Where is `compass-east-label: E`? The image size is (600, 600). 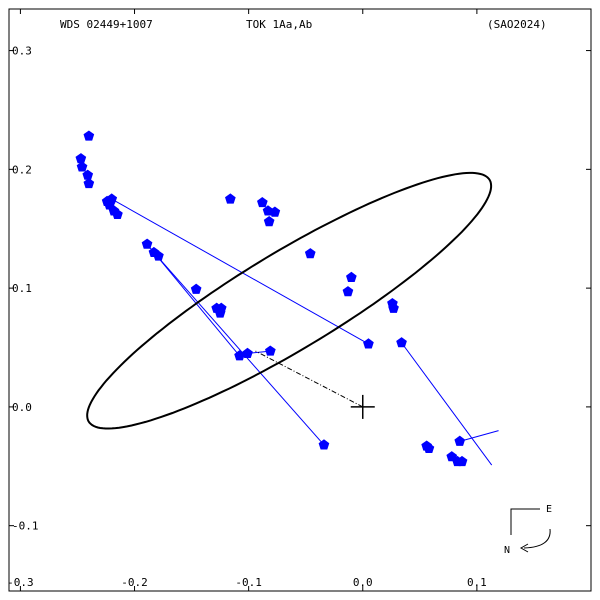
compass-east-label: E is located at coordinates (549, 509).